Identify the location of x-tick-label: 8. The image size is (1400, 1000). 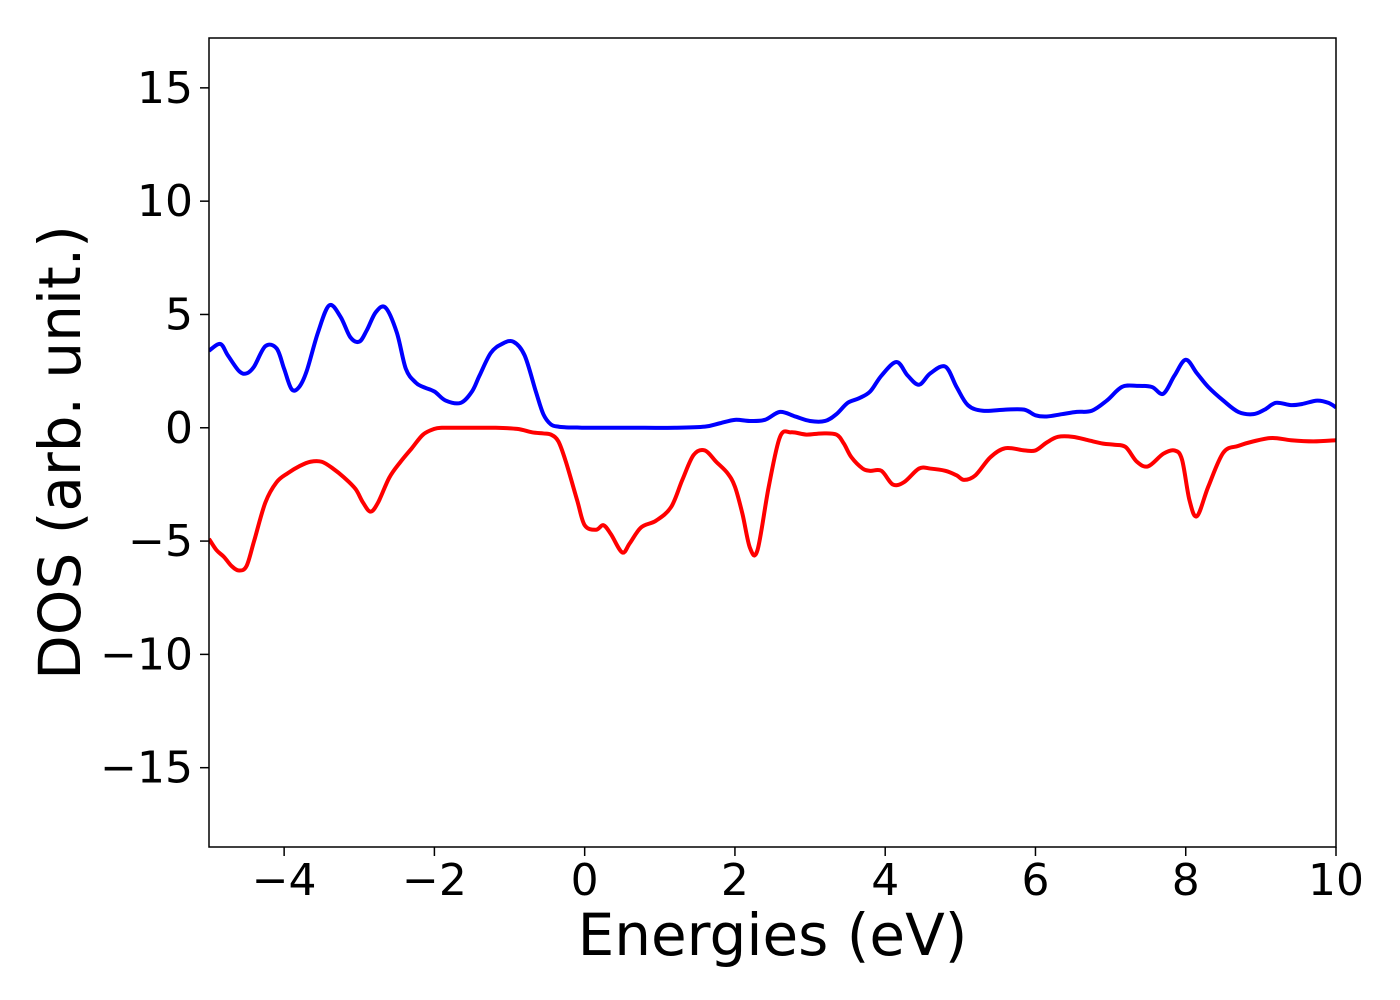
(1186, 880).